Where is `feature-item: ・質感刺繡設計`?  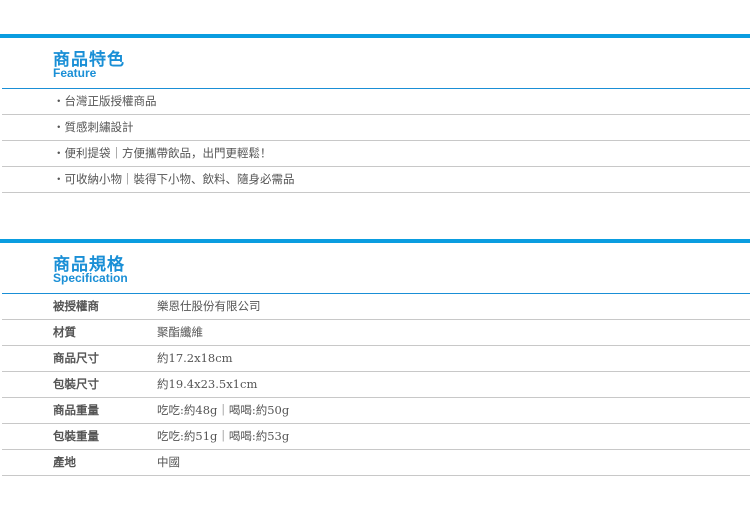
feature-item: ・質感刺繡設計 is located at coordinates (376, 128).